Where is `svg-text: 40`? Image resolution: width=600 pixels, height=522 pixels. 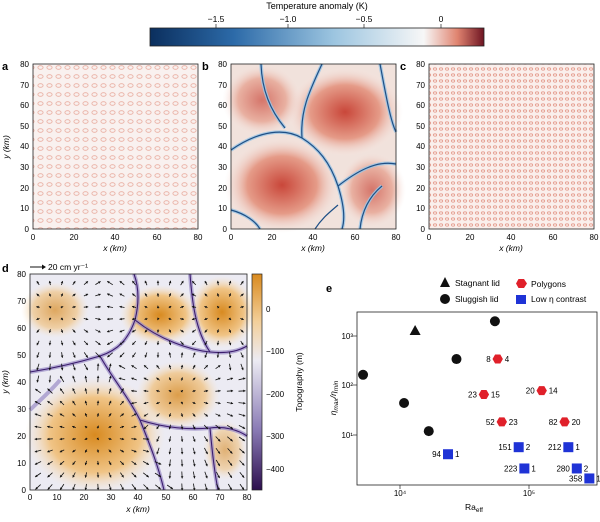
svg-text: 40 is located at coordinates (21, 382).